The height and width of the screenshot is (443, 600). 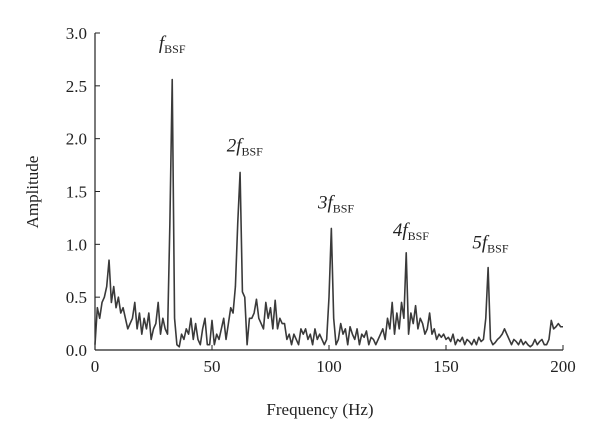 I want to click on annotation-text: 5f, so click(x=481, y=243).